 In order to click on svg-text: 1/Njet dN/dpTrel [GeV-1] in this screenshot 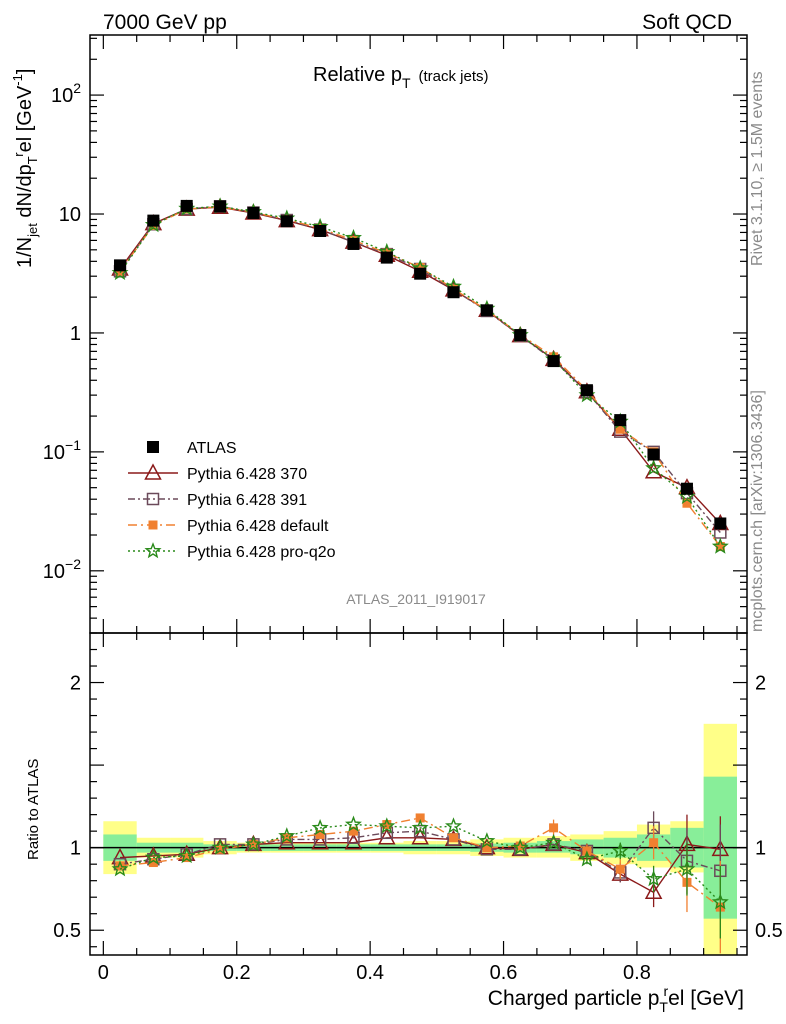, I will do `click(25, 168)`.